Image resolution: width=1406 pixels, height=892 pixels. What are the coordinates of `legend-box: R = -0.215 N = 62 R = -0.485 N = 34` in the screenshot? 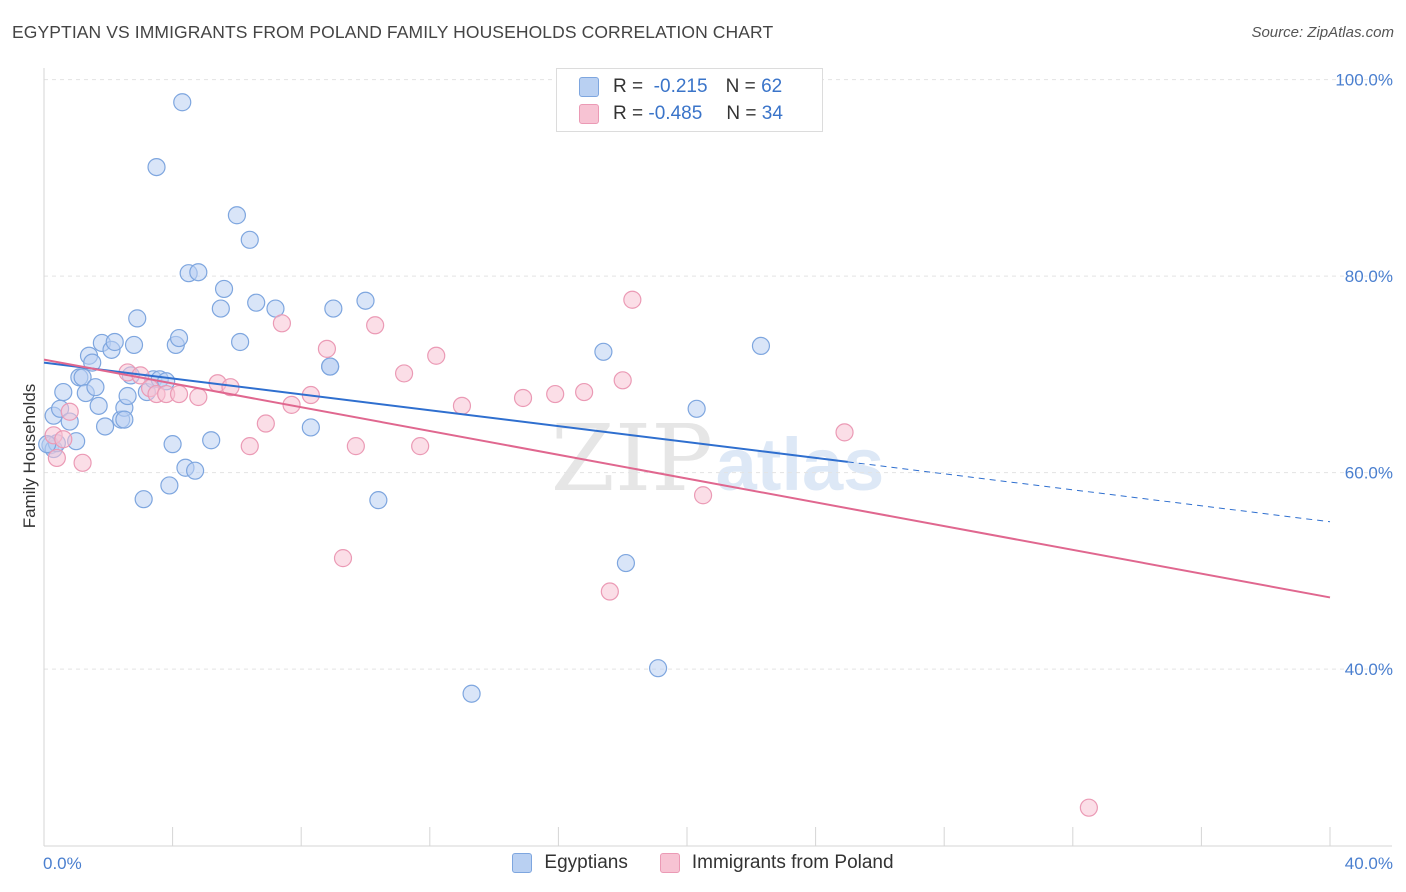 It's located at (689, 100).